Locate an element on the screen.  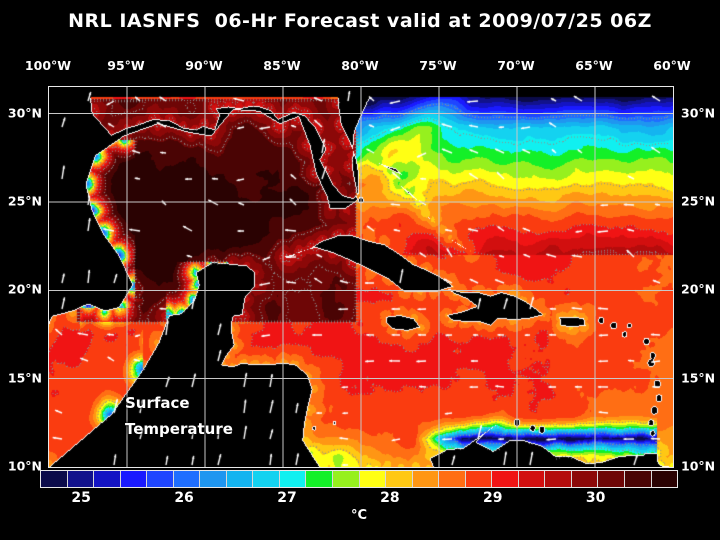
lon-tick-label: 80°W is located at coordinates (360, 65).